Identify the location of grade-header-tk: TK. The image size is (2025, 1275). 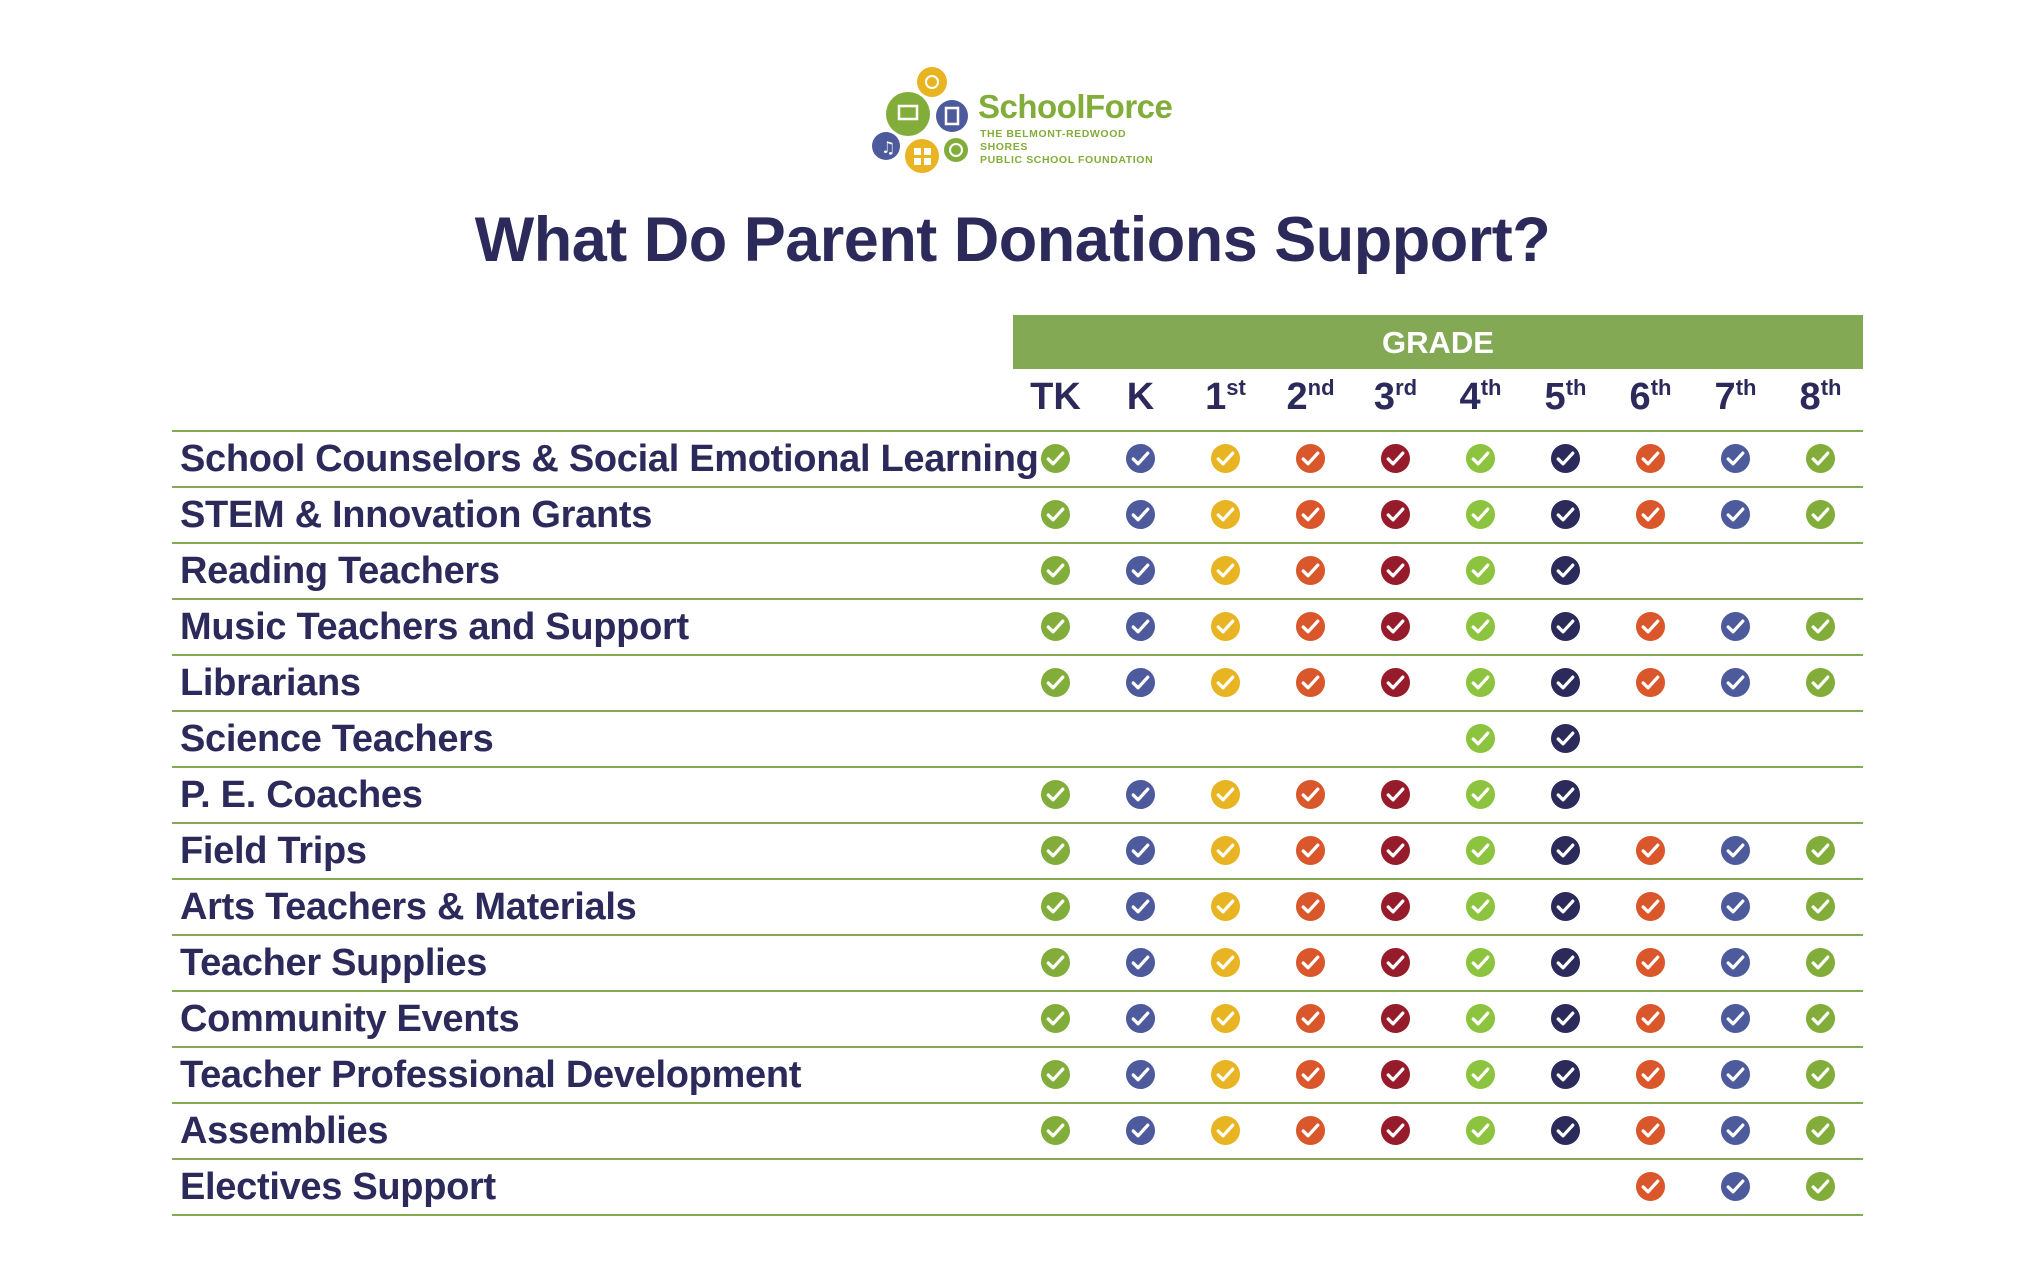
(1055, 397).